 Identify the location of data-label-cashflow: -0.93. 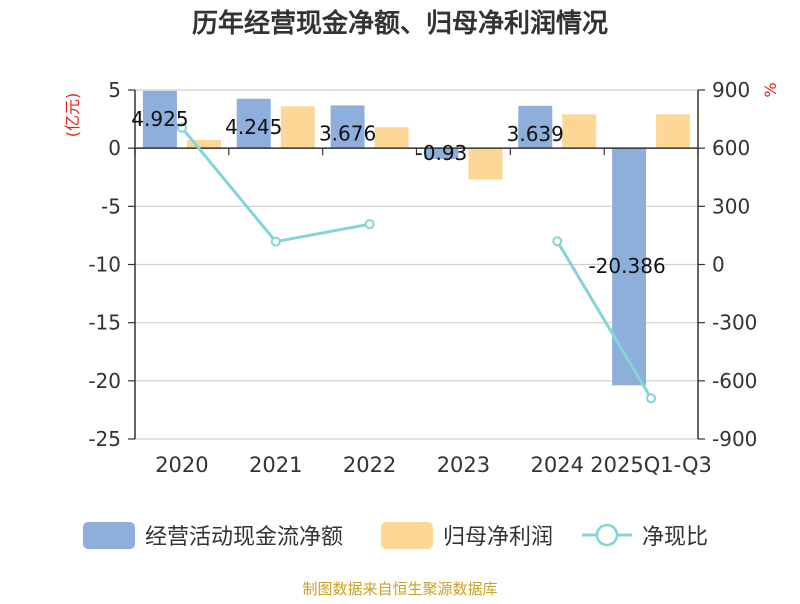
(442, 153).